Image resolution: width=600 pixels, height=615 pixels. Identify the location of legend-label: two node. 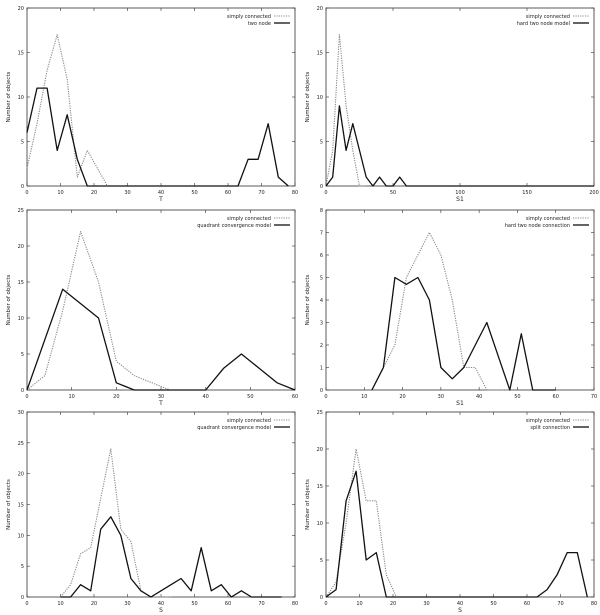
(259, 24).